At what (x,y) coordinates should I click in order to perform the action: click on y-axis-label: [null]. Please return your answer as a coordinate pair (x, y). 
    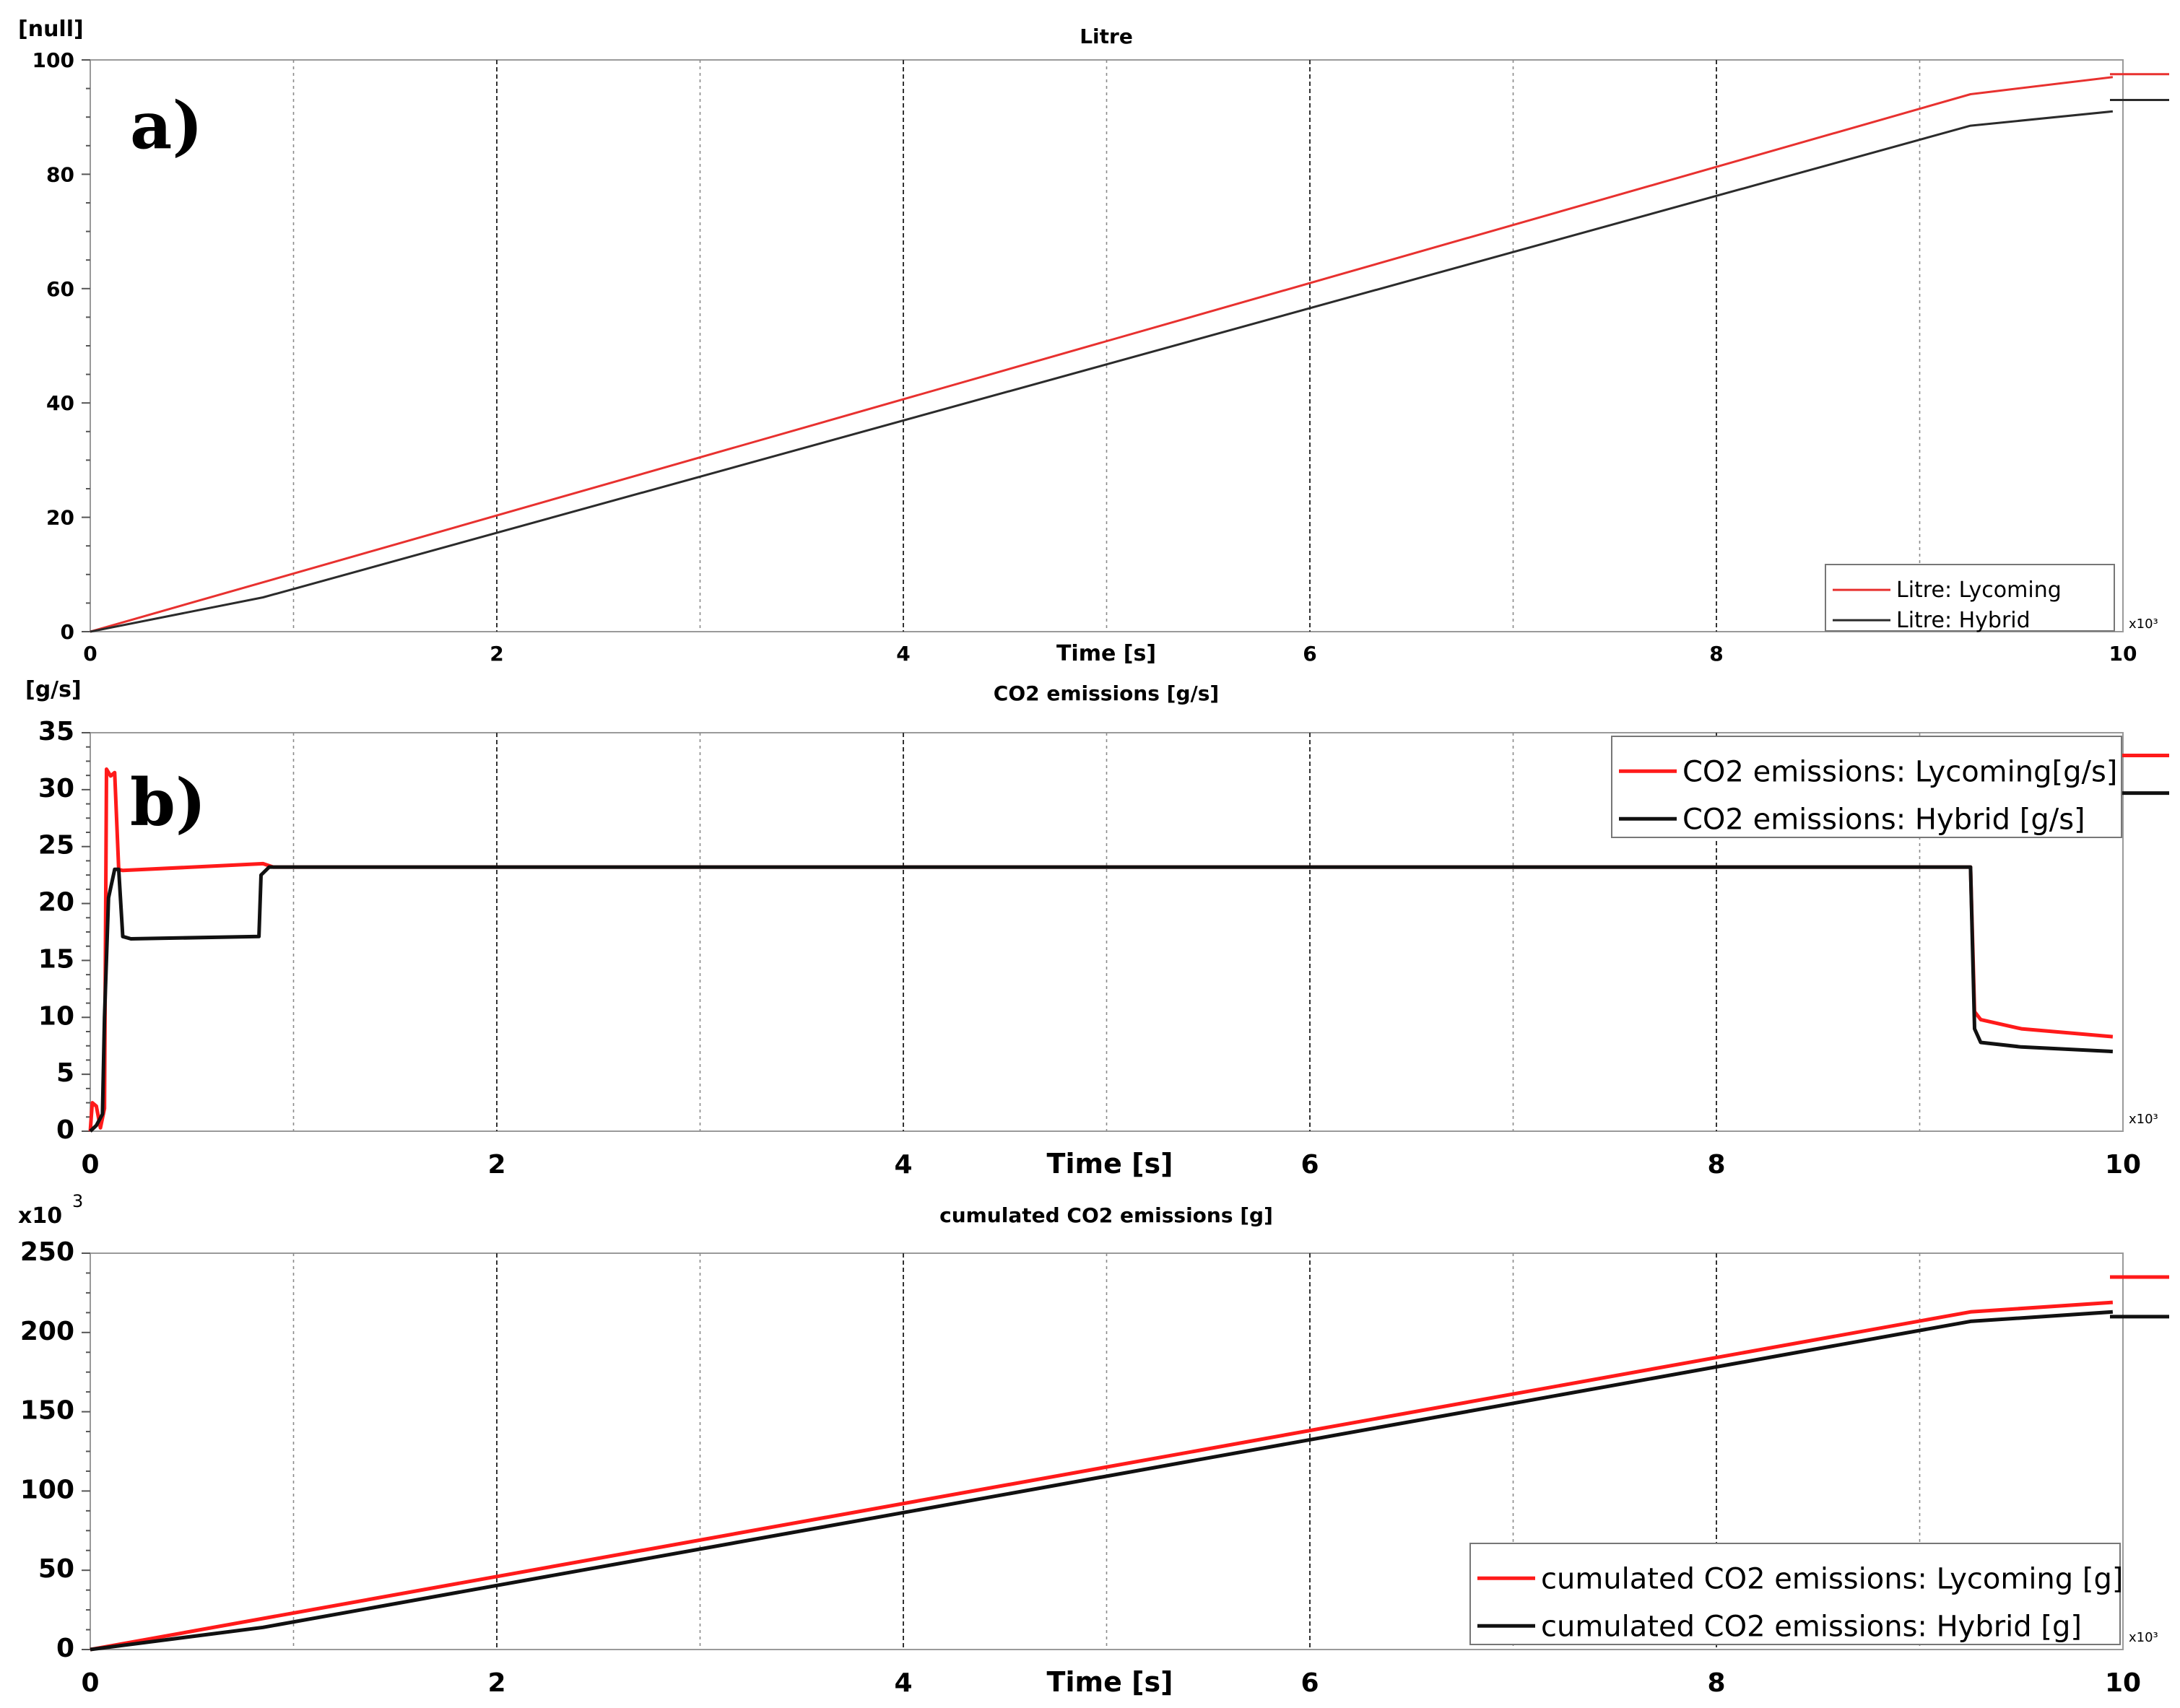
    Looking at the image, I should click on (51, 29).